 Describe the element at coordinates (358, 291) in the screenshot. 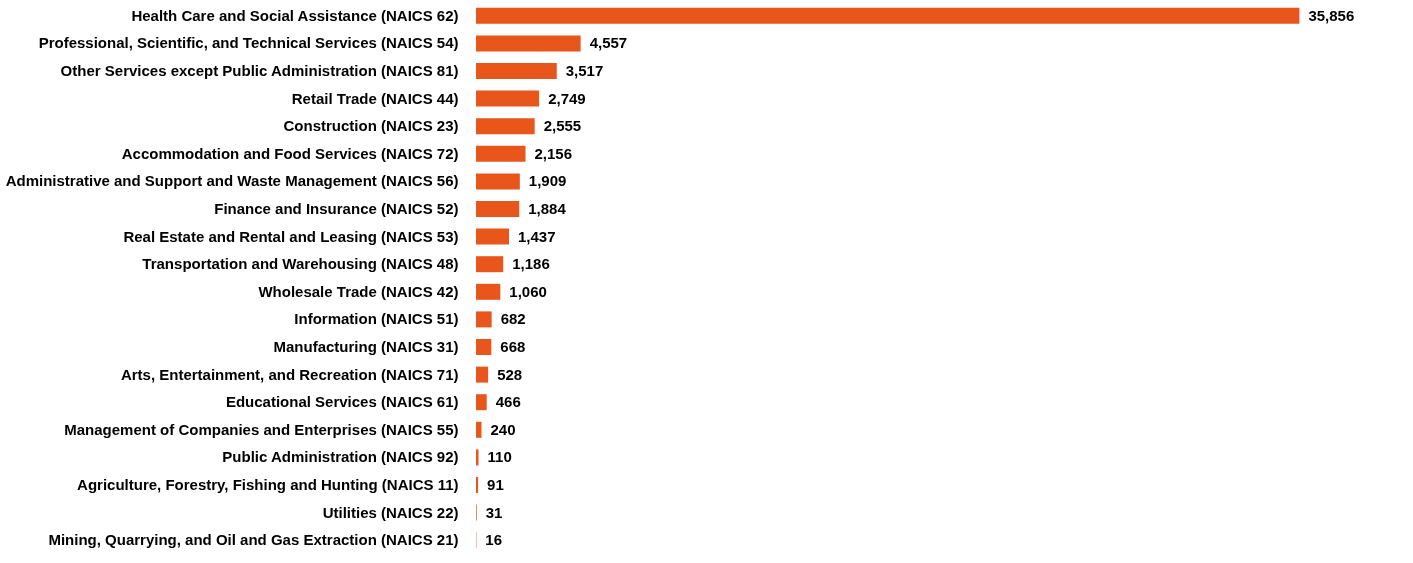

I see `y-tick-label: Wholesale Trade (NAICS 42)` at that location.